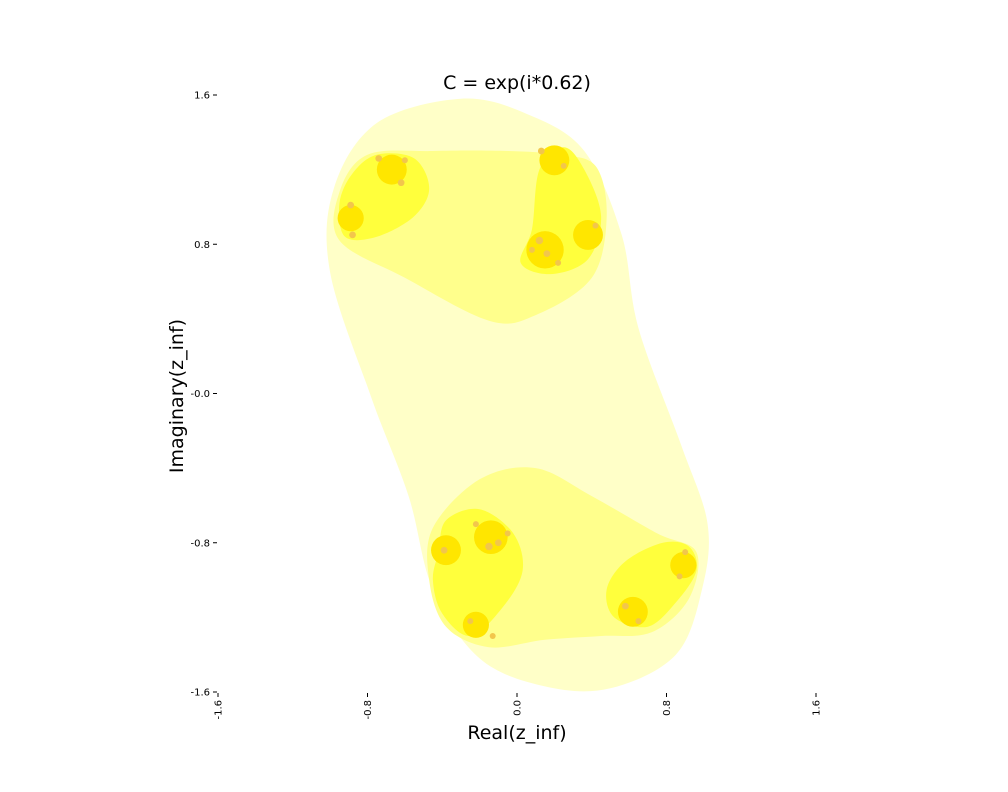 This screenshot has height=792, width=1008. Describe the element at coordinates (219, 710) in the screenshot. I see `x-tick-label: -1.6` at that location.